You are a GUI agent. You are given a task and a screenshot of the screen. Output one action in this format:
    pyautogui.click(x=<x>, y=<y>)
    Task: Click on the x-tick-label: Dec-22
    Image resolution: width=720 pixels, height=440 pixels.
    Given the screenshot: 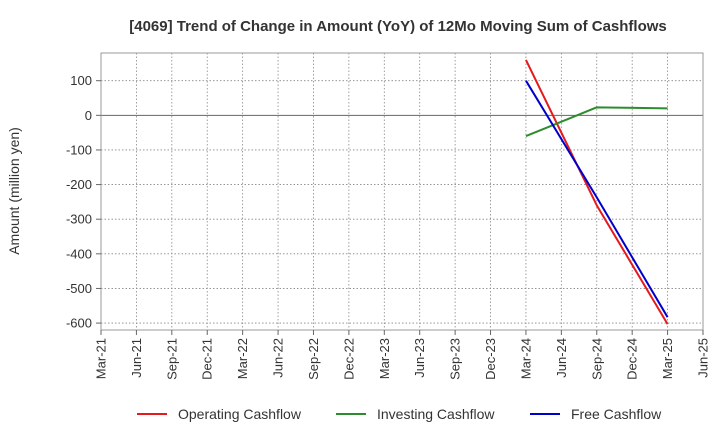 What is the action you would take?
    pyautogui.click(x=348, y=359)
    